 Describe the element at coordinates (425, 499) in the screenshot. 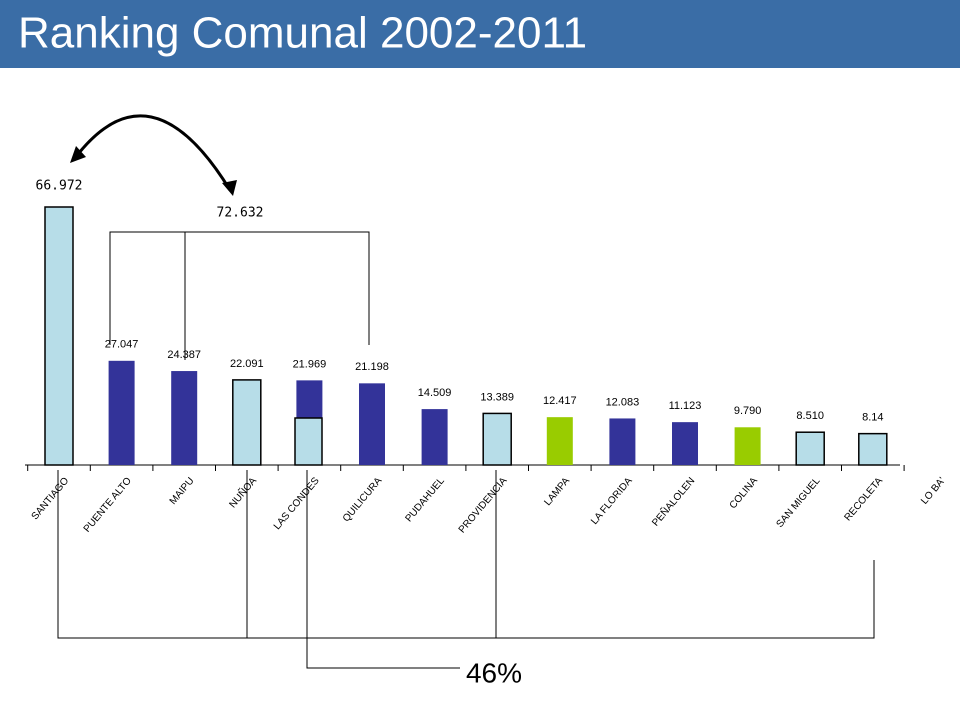

I see `x-tick-label: PUDAHUEL` at that location.